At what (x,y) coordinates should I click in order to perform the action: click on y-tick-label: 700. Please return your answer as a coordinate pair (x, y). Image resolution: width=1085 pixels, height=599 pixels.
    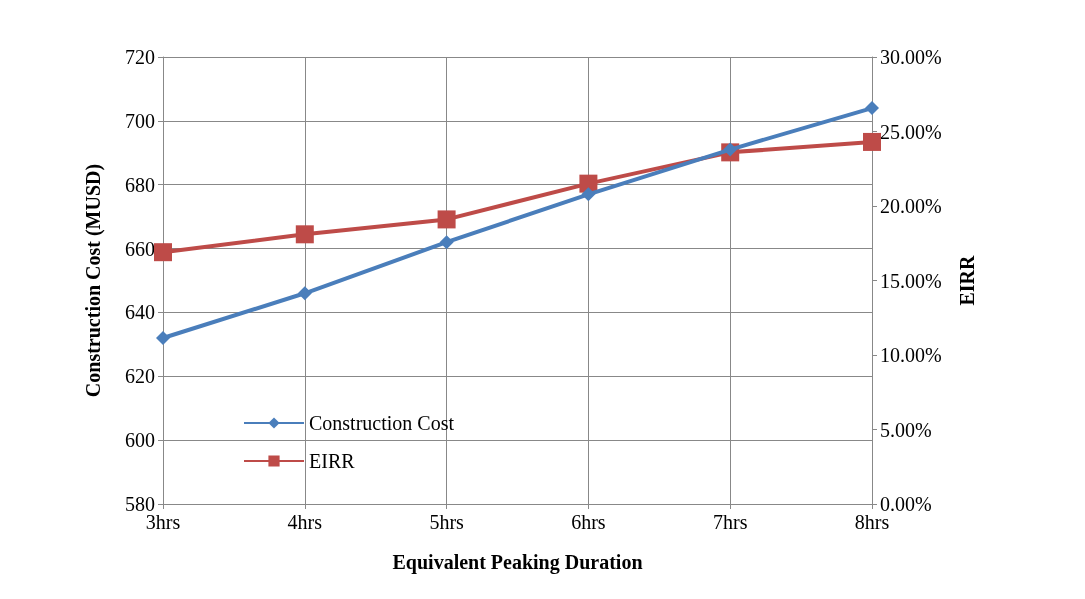
    Looking at the image, I should click on (140, 120).